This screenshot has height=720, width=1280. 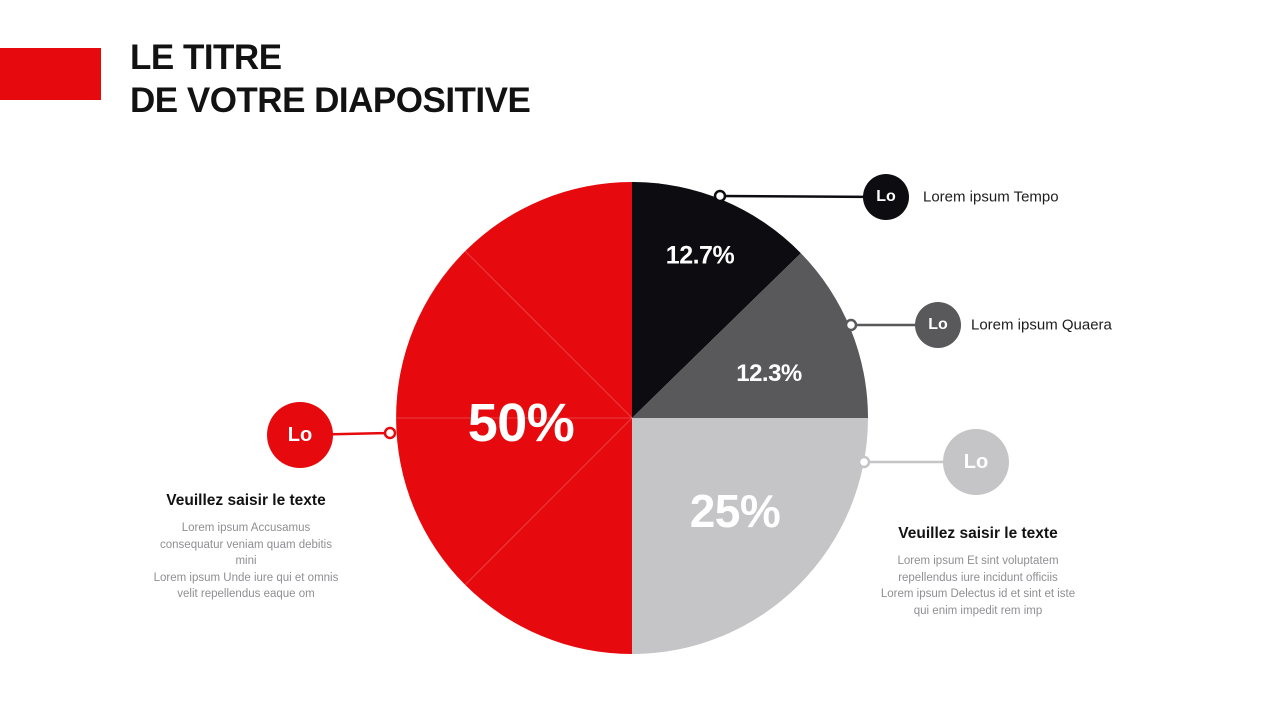 I want to click on lo-badge-quaera-text: Lo, so click(x=938, y=324).